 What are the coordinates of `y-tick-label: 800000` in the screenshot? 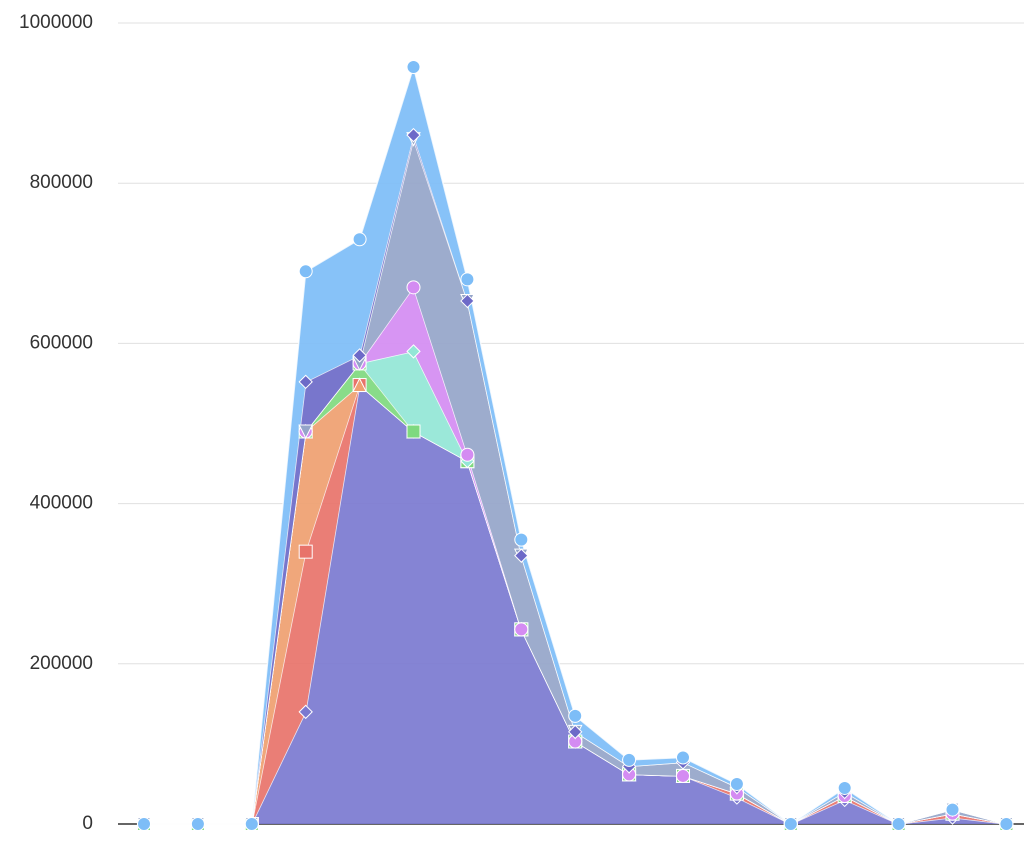 It's located at (61, 182).